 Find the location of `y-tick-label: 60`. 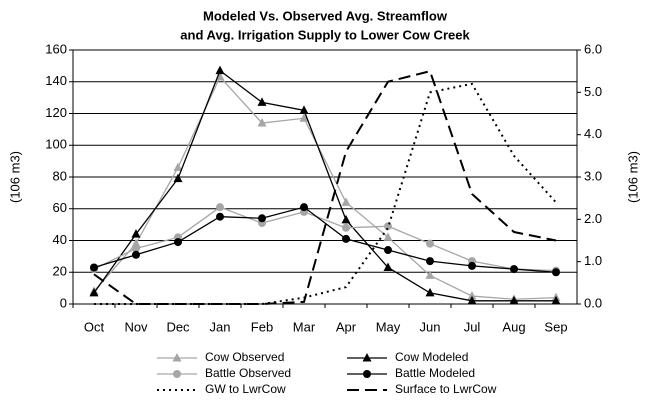

y-tick-label: 60 is located at coordinates (60, 207).